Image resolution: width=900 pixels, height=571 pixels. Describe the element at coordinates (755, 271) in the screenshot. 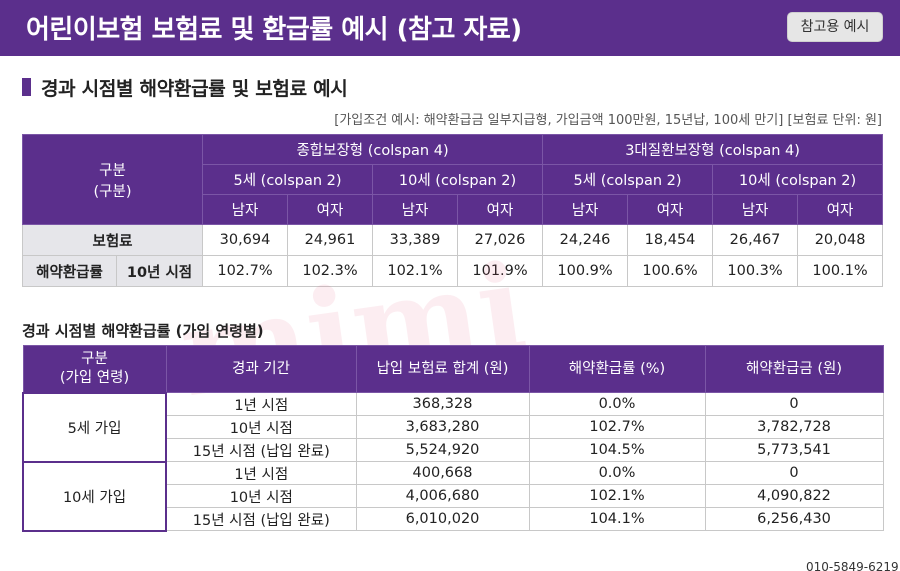

I see `refund-cell: 100.3%` at that location.